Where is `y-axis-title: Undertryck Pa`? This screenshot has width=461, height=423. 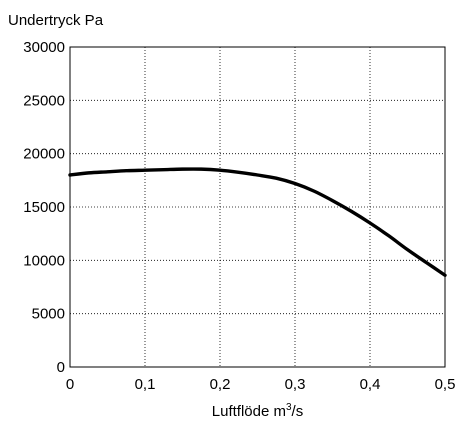
y-axis-title: Undertryck Pa is located at coordinates (56, 20).